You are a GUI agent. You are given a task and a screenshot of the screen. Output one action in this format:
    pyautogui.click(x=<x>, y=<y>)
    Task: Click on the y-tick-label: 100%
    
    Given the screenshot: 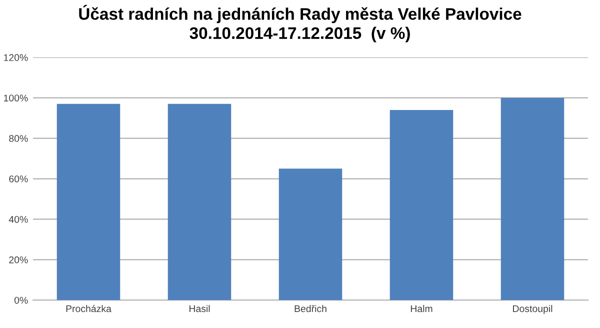 What is the action you would take?
    pyautogui.click(x=16, y=98)
    